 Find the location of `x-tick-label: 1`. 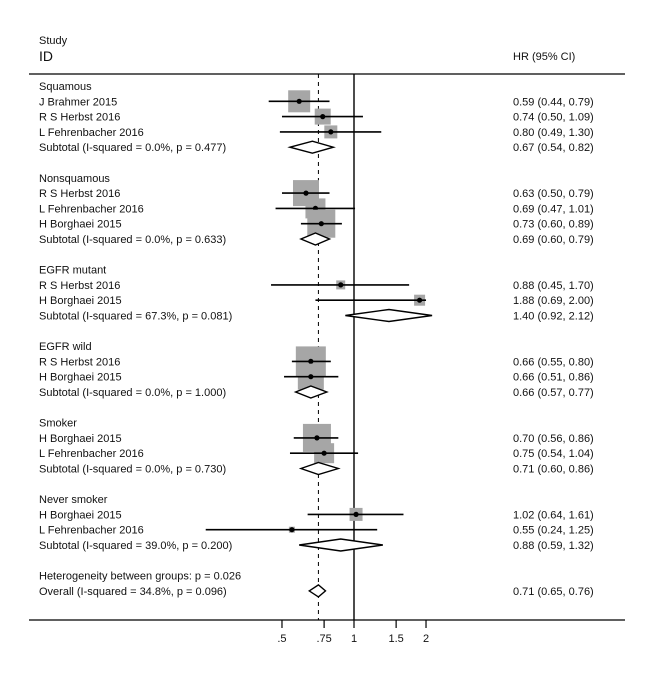

x-tick-label: 1 is located at coordinates (354, 639).